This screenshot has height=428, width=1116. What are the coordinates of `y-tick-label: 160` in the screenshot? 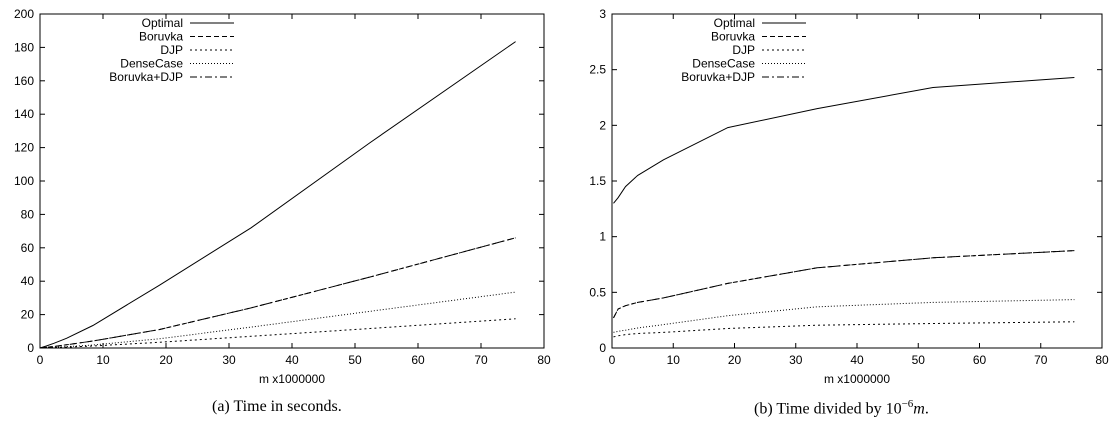 It's located at (24, 81).